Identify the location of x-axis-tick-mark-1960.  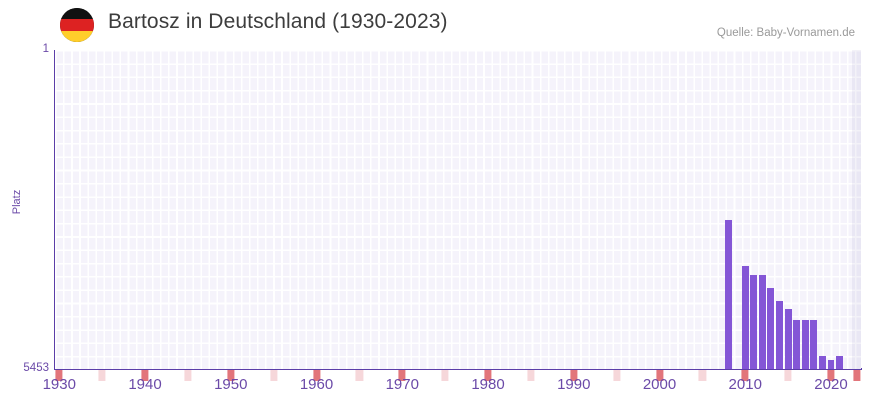
(316, 375).